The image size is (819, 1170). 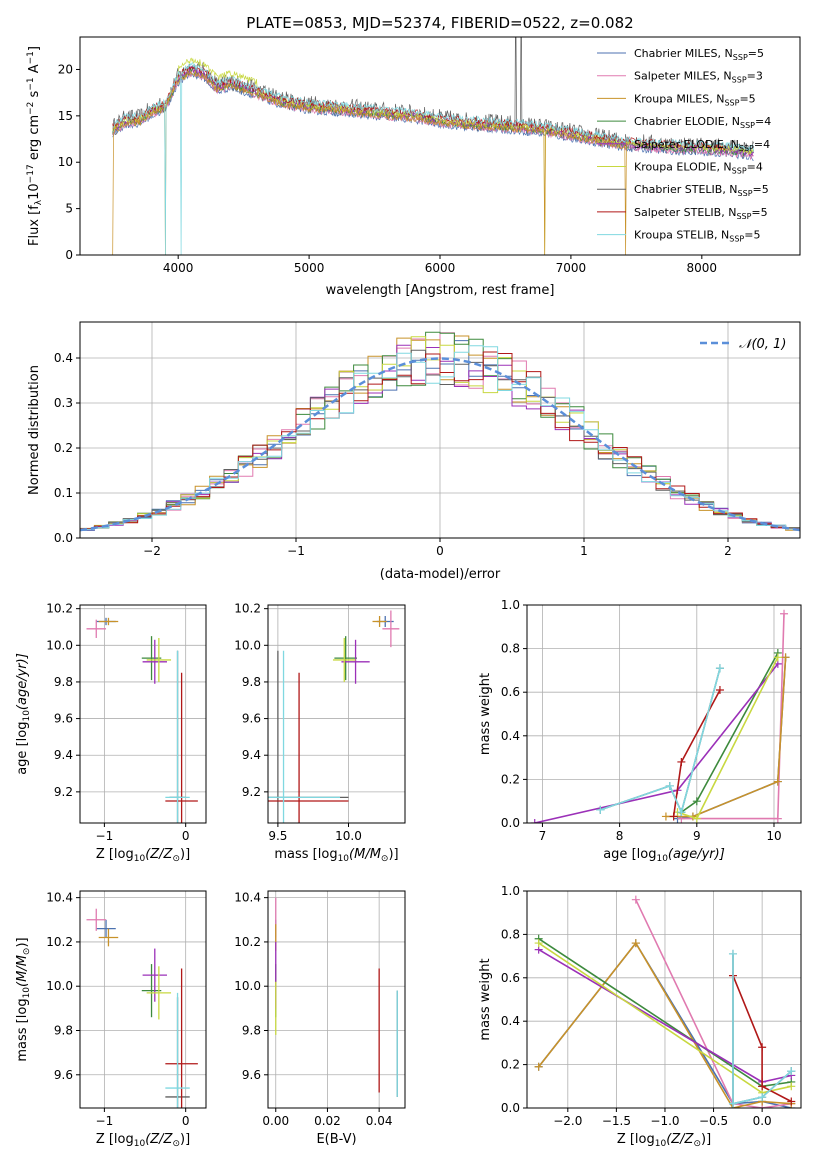 What do you see at coordinates (567, 1121) in the screenshot?
I see `x-tick-label: −2.0` at bounding box center [567, 1121].